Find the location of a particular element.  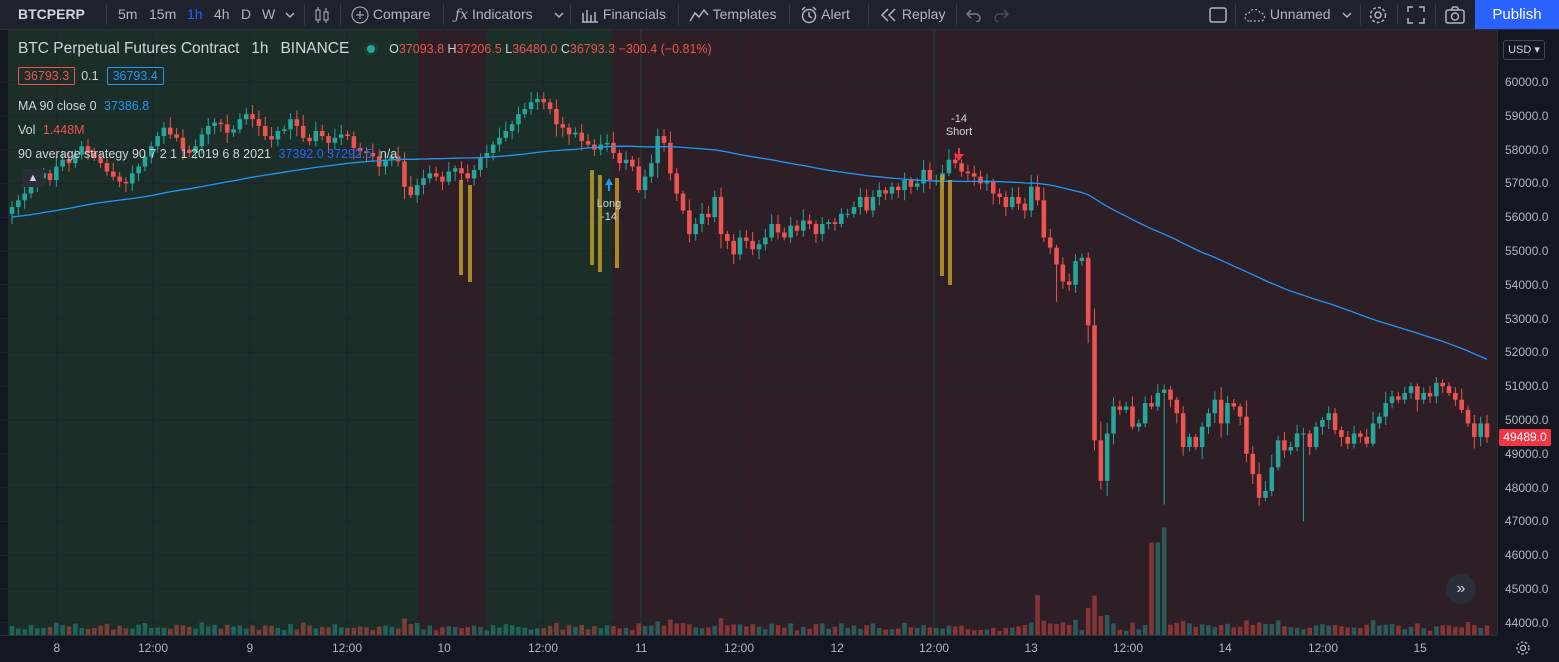

interval-w: W is located at coordinates (269, 14).